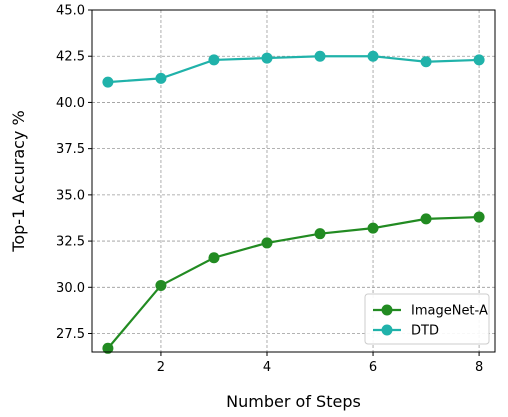 The width and height of the screenshot is (508, 417). I want to click on x-tick-label: 8, so click(479, 367).